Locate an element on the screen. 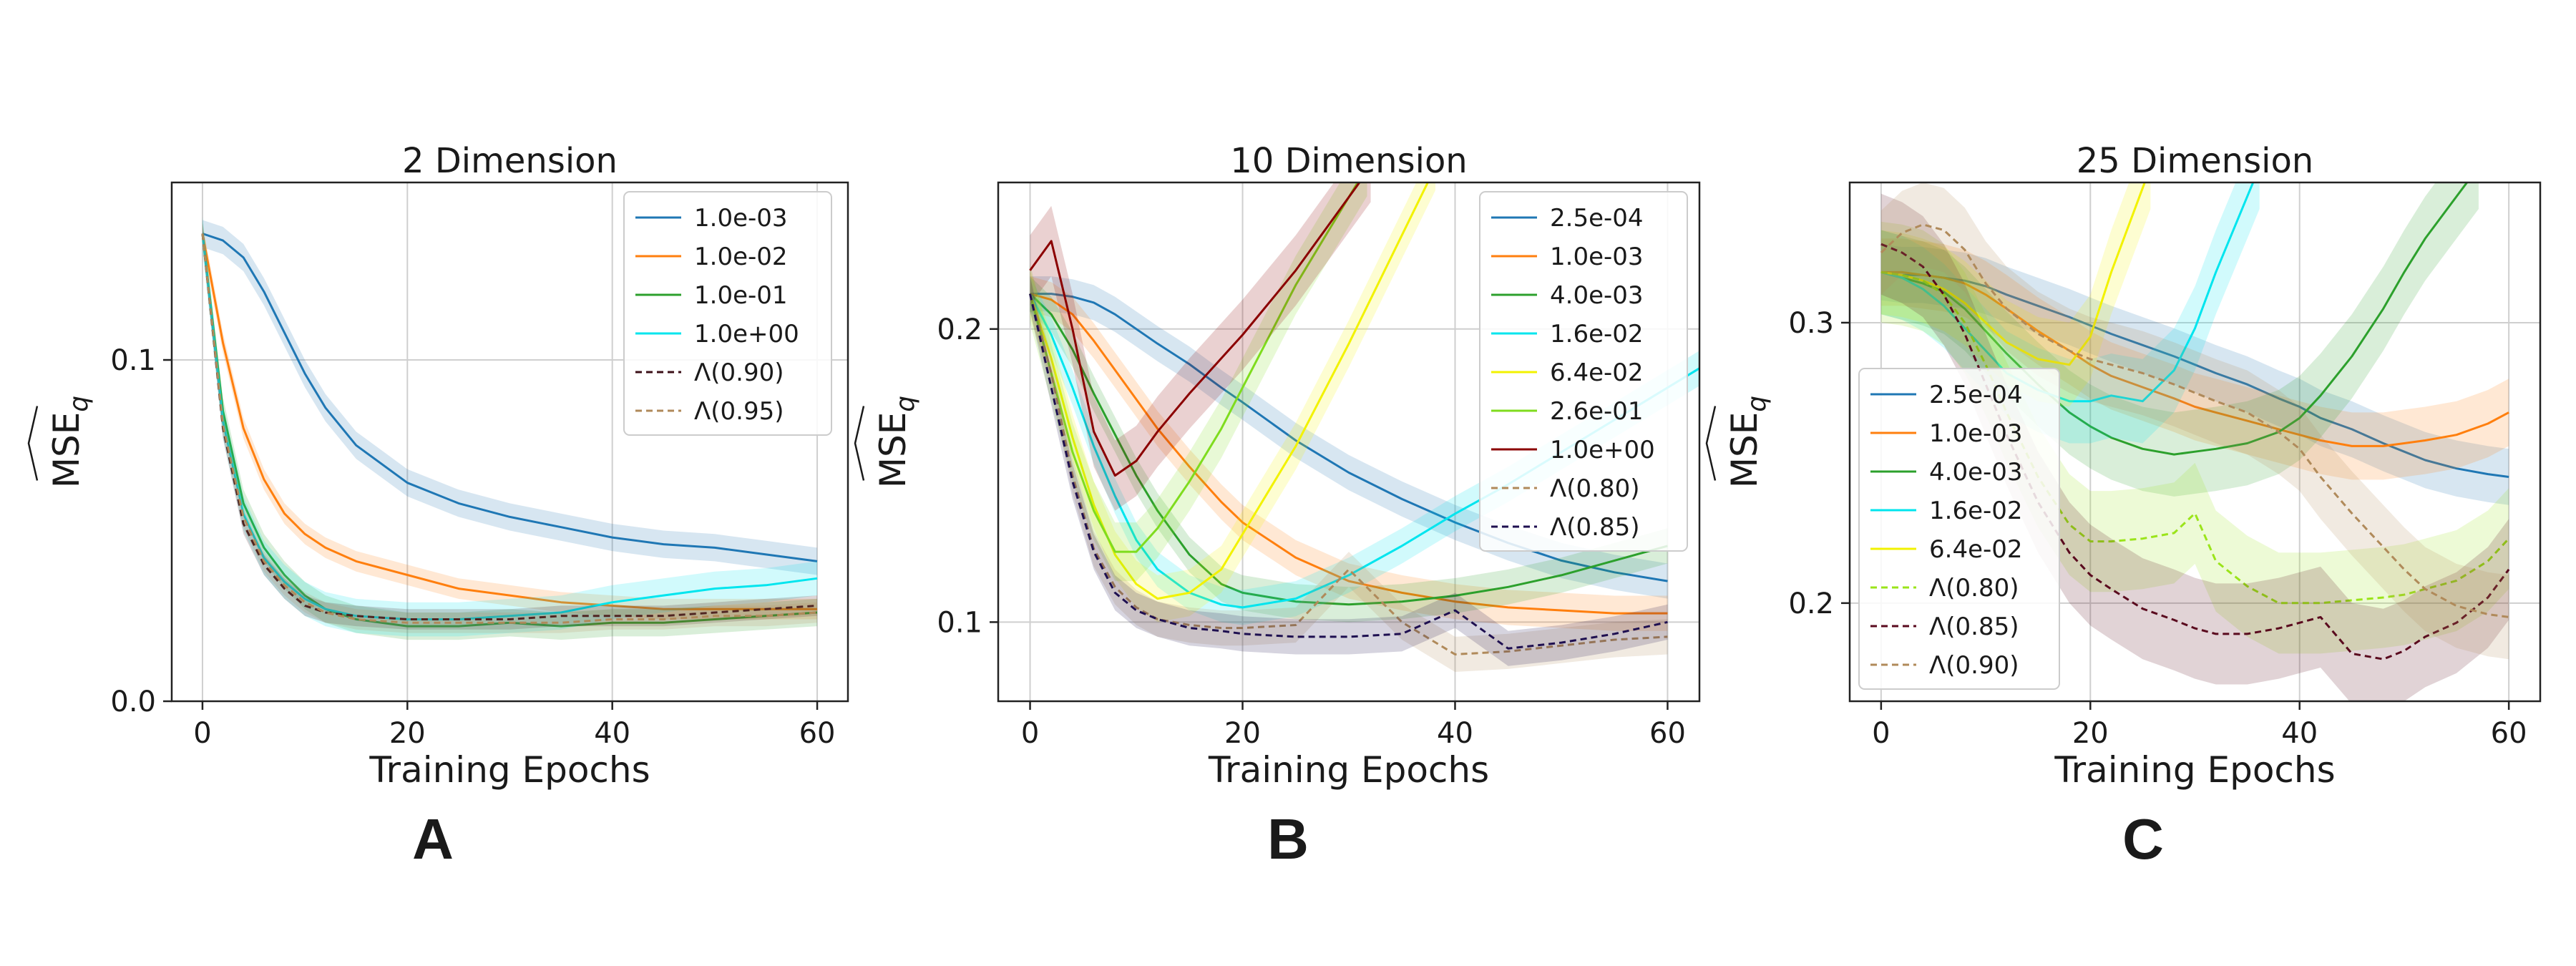 This screenshot has width=2576, height=966. legend-label-6: Λ(0.85) is located at coordinates (1974, 627).